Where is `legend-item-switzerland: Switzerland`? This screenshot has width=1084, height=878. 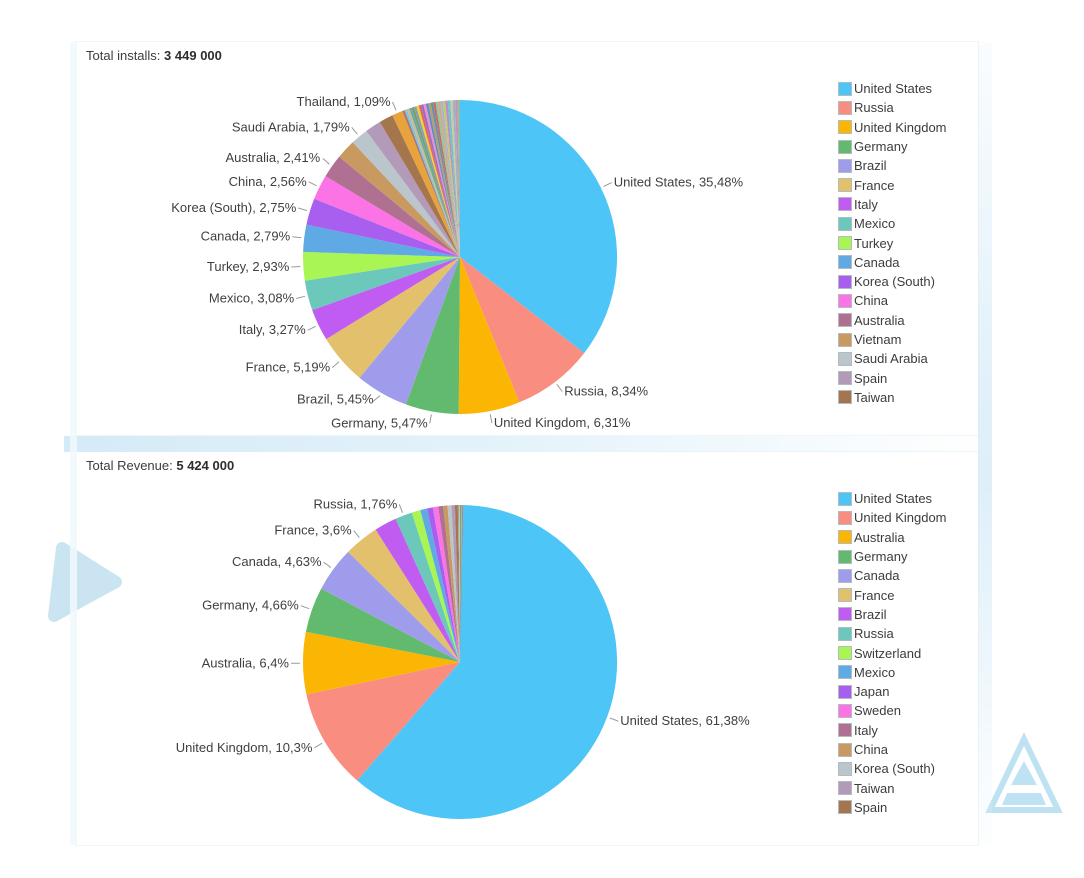
legend-item-switzerland: Switzerland is located at coordinates (892, 652).